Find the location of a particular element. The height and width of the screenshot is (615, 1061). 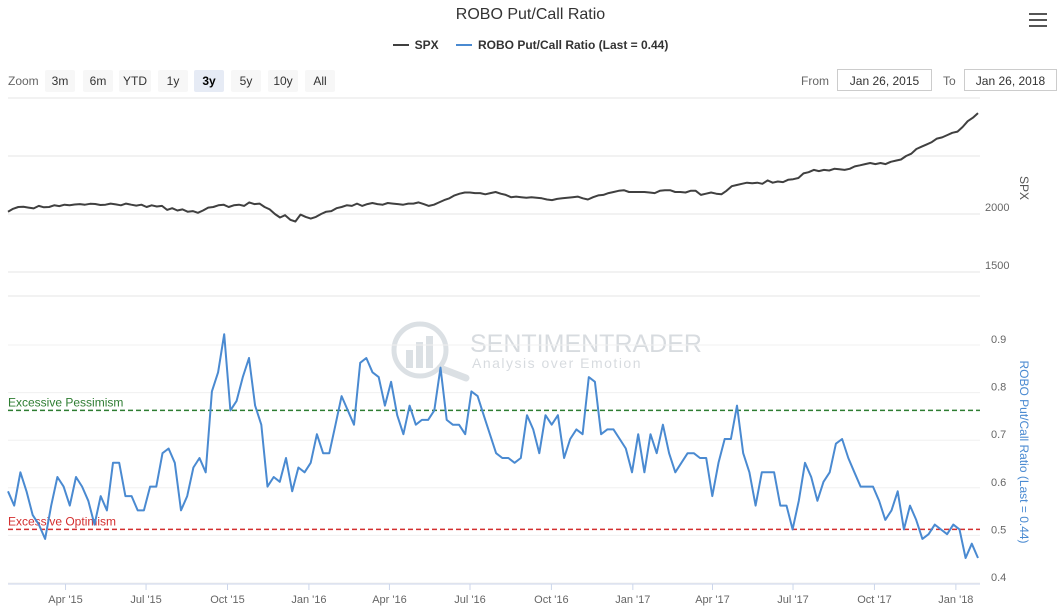

pcr-tick-label: 0.7 is located at coordinates (998, 435).